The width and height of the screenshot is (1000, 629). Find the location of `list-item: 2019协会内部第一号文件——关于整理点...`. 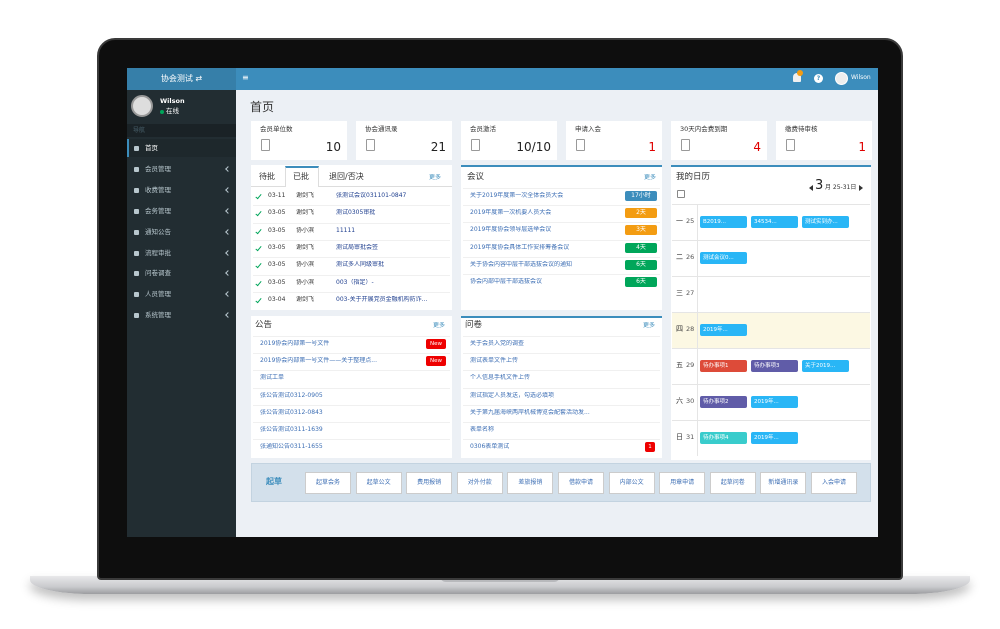

list-item: 2019协会内部第一号文件——关于整理点... is located at coordinates (318, 361).